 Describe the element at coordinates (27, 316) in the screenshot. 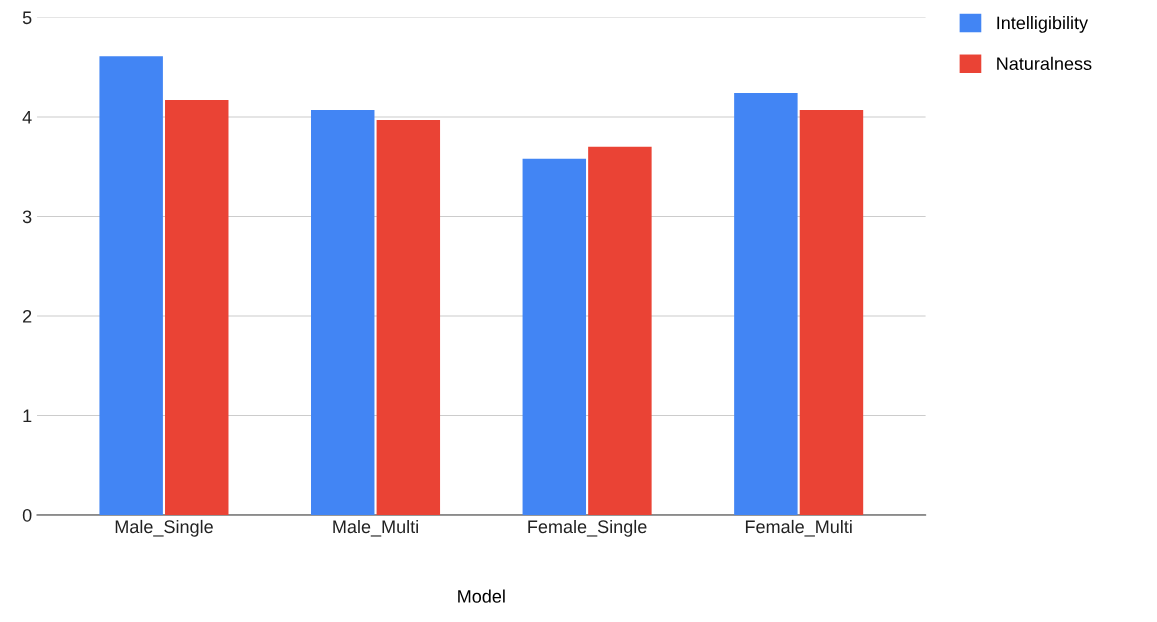

I see `y-tick-label: 2` at that location.